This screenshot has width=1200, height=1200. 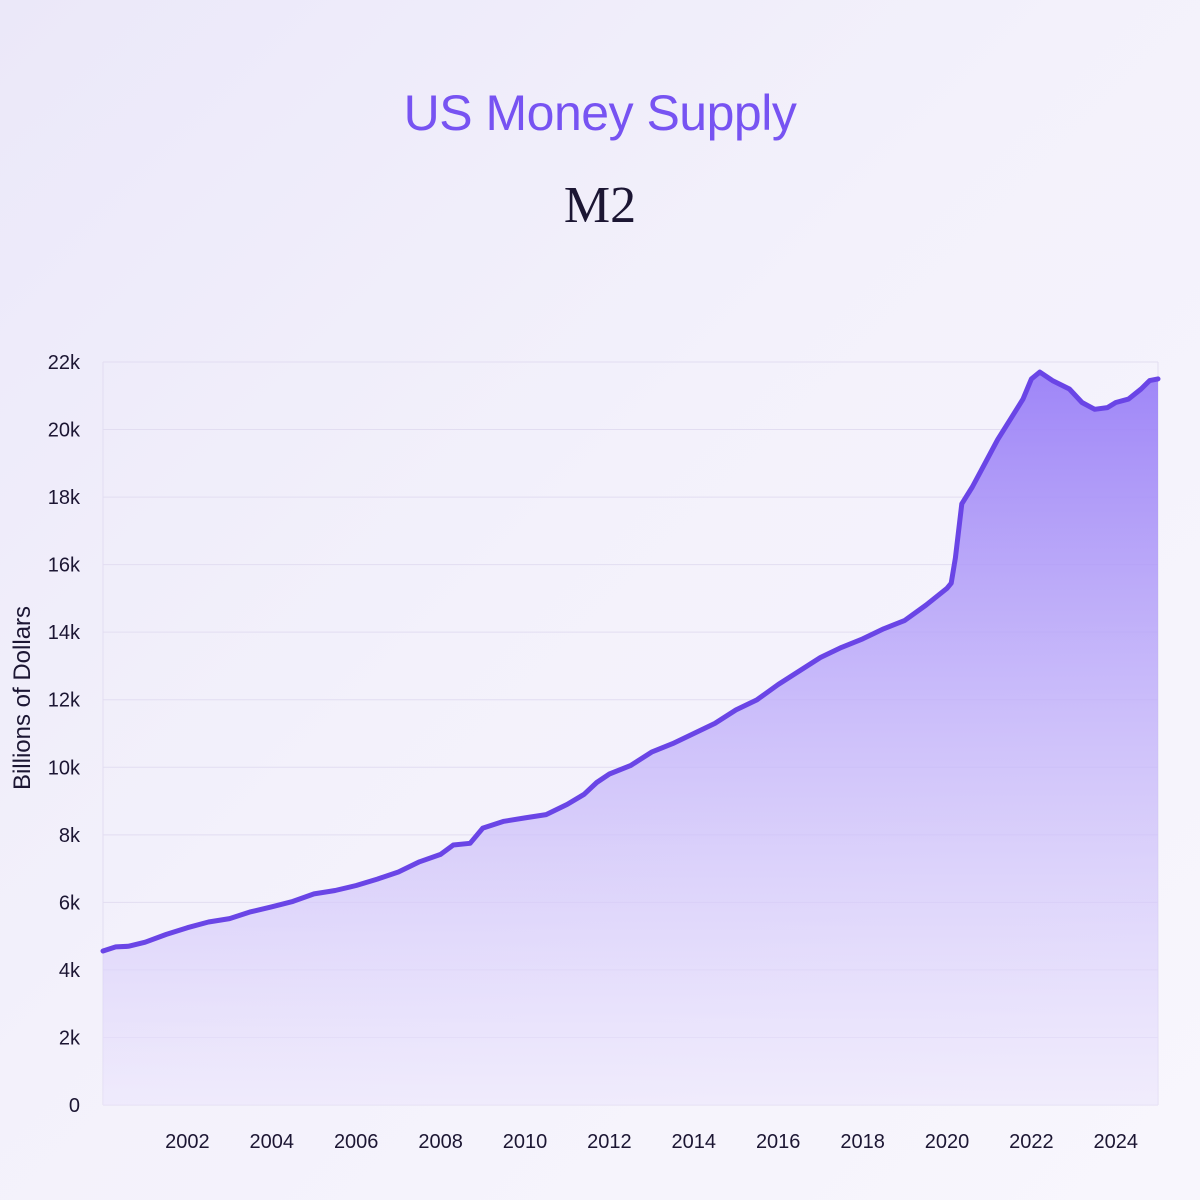 I want to click on y-tick-label: 6k, so click(x=70, y=903).